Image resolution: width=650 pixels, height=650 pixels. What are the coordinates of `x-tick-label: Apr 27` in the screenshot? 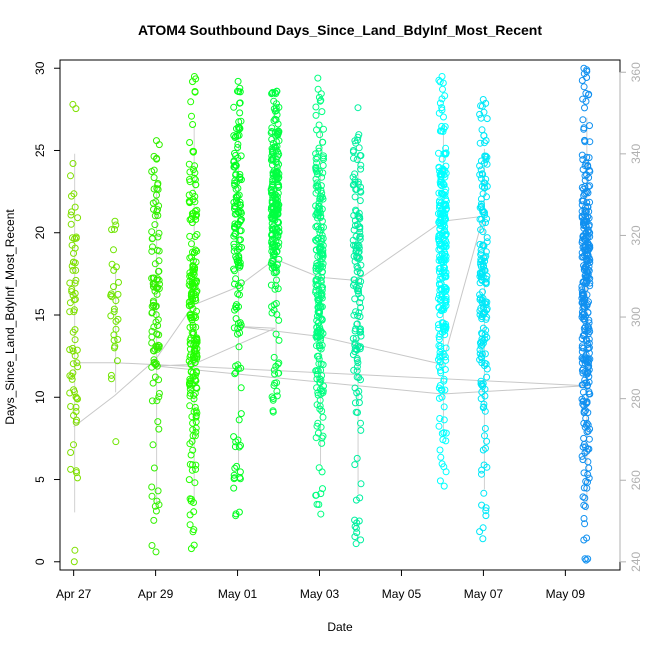 It's located at (74, 594).